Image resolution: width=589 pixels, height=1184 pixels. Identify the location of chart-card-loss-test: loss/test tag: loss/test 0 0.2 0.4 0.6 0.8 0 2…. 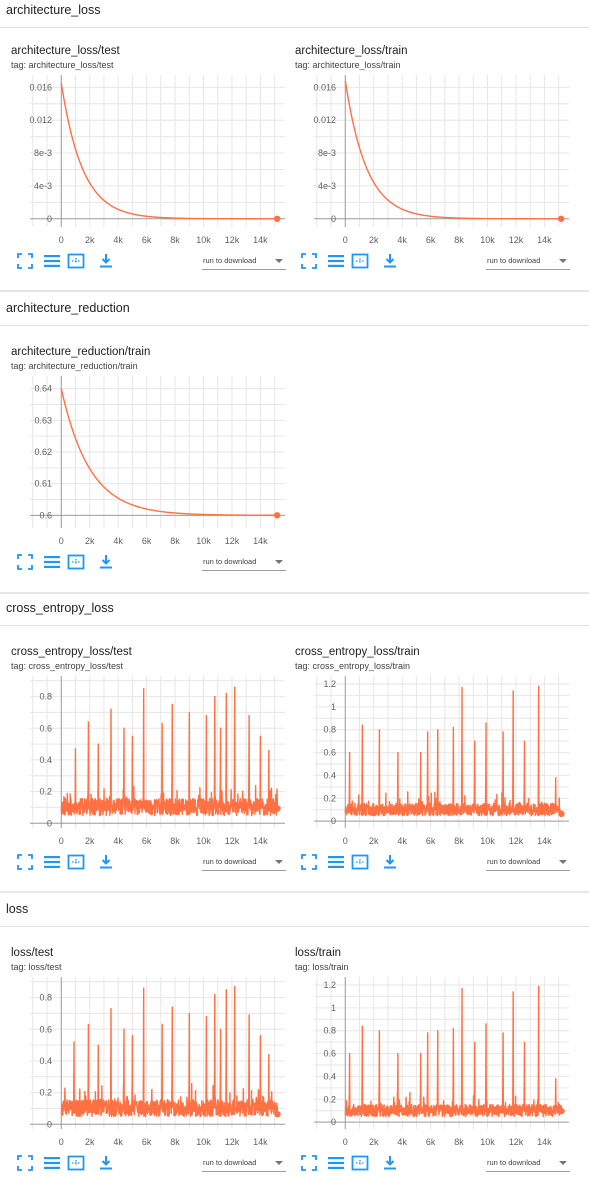
(143, 1062).